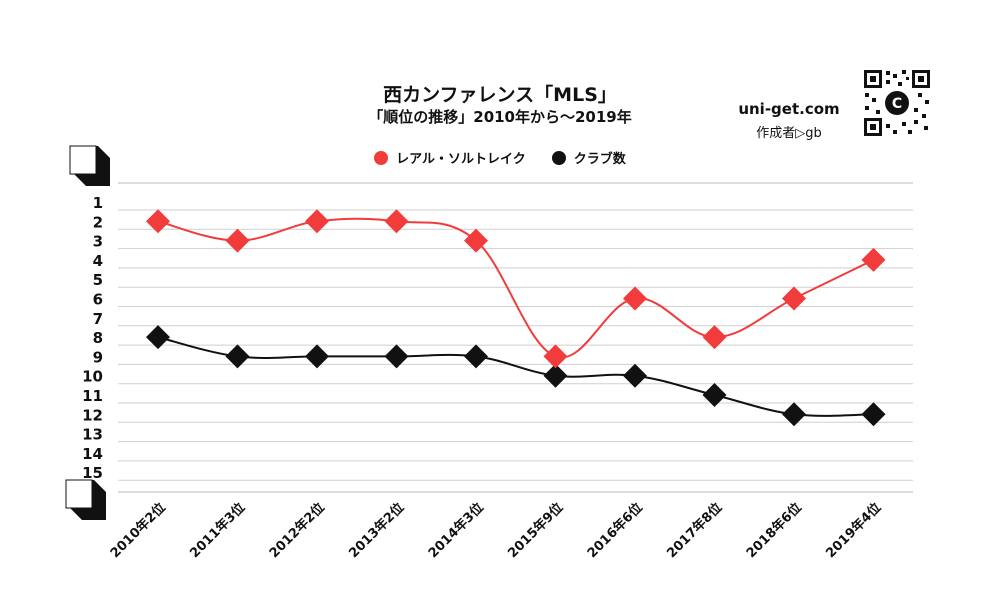 This screenshot has height=600, width=1000. Describe the element at coordinates (536, 531) in the screenshot. I see `x-tick-label: 2015年9位` at that location.